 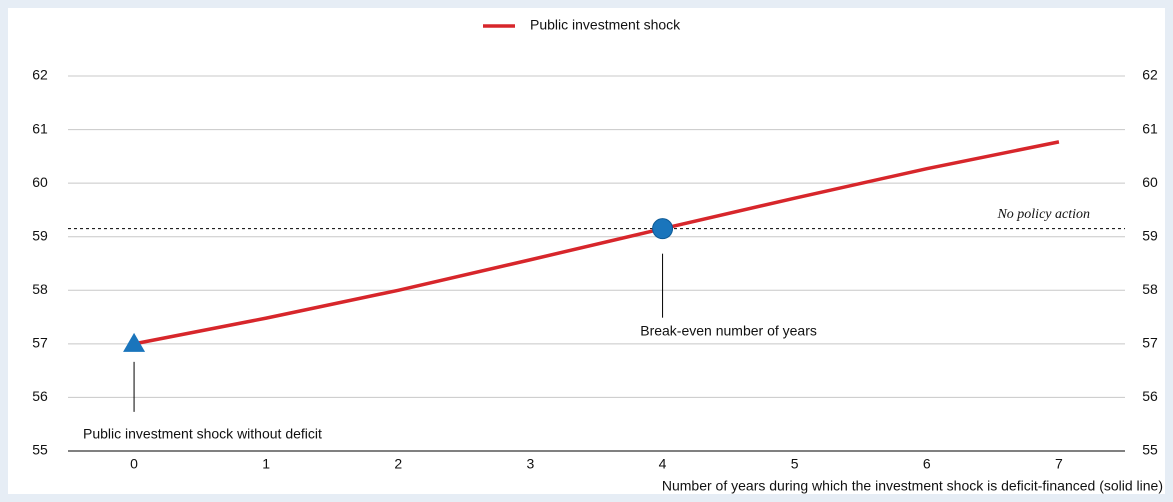 I want to click on y-tick-label: 60, so click(x=40, y=182).